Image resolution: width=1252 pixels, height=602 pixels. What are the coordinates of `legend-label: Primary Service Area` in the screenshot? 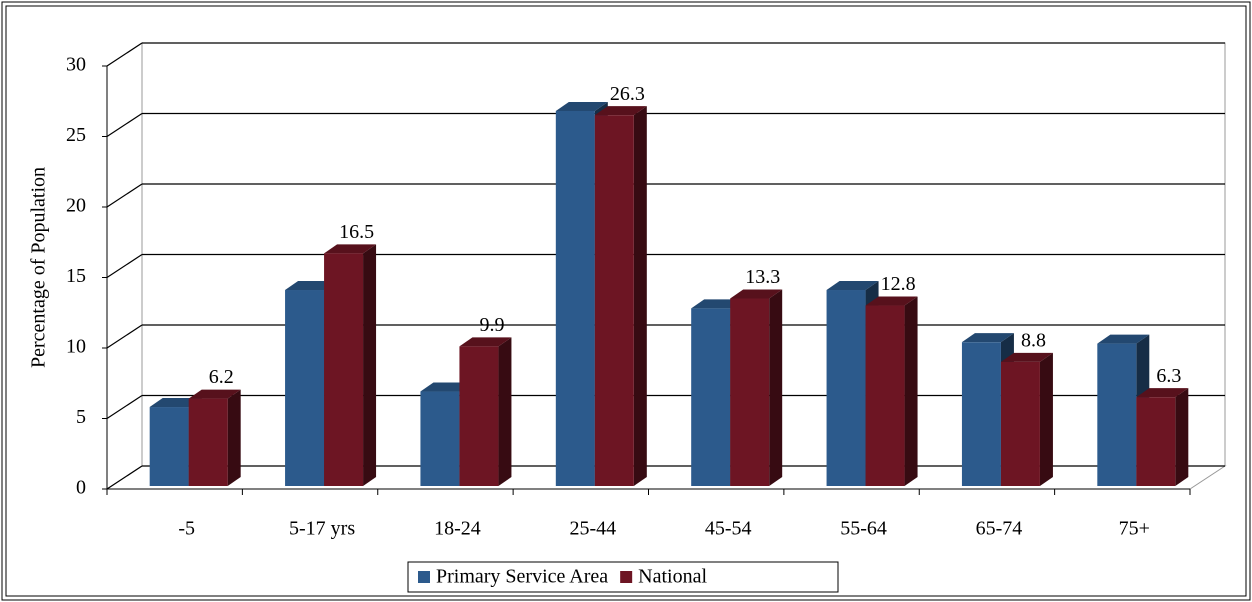 It's located at (522, 577).